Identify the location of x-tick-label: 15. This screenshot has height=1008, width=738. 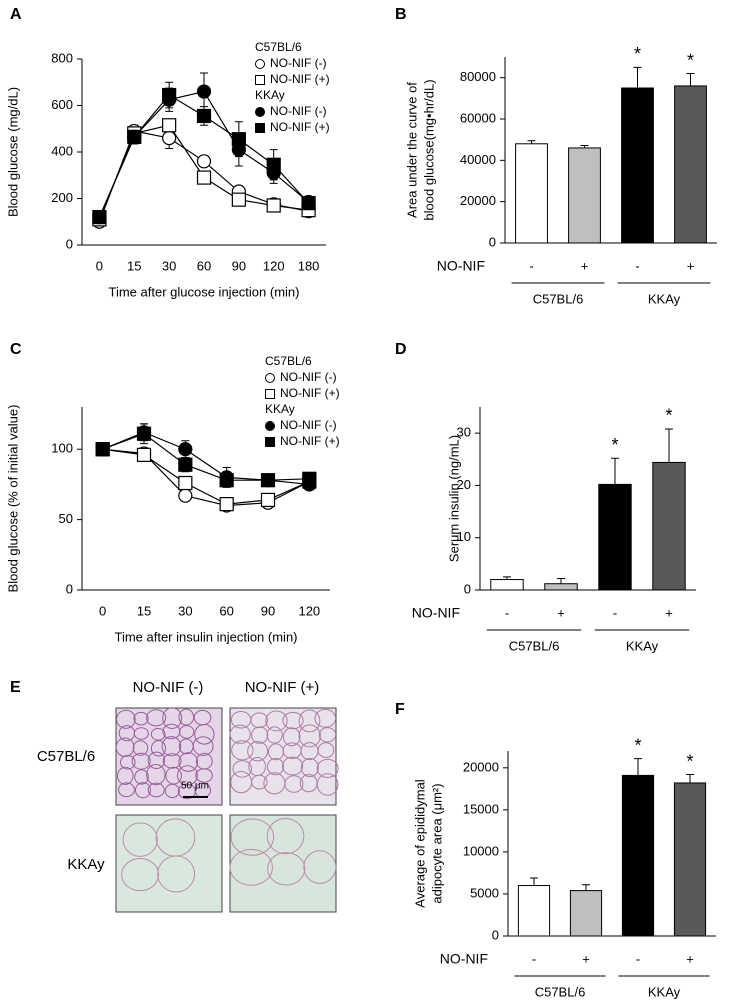
(144, 610).